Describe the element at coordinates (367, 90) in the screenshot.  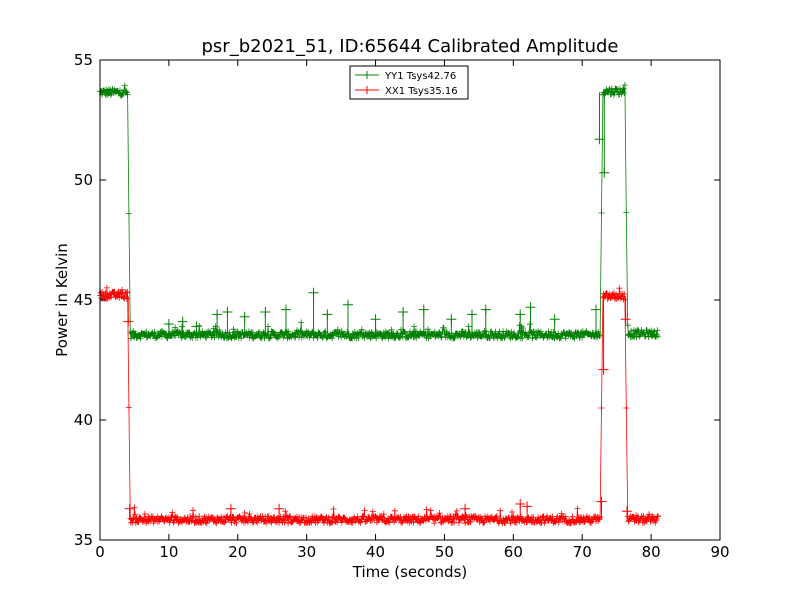
I see `legend-marker-xx1` at that location.